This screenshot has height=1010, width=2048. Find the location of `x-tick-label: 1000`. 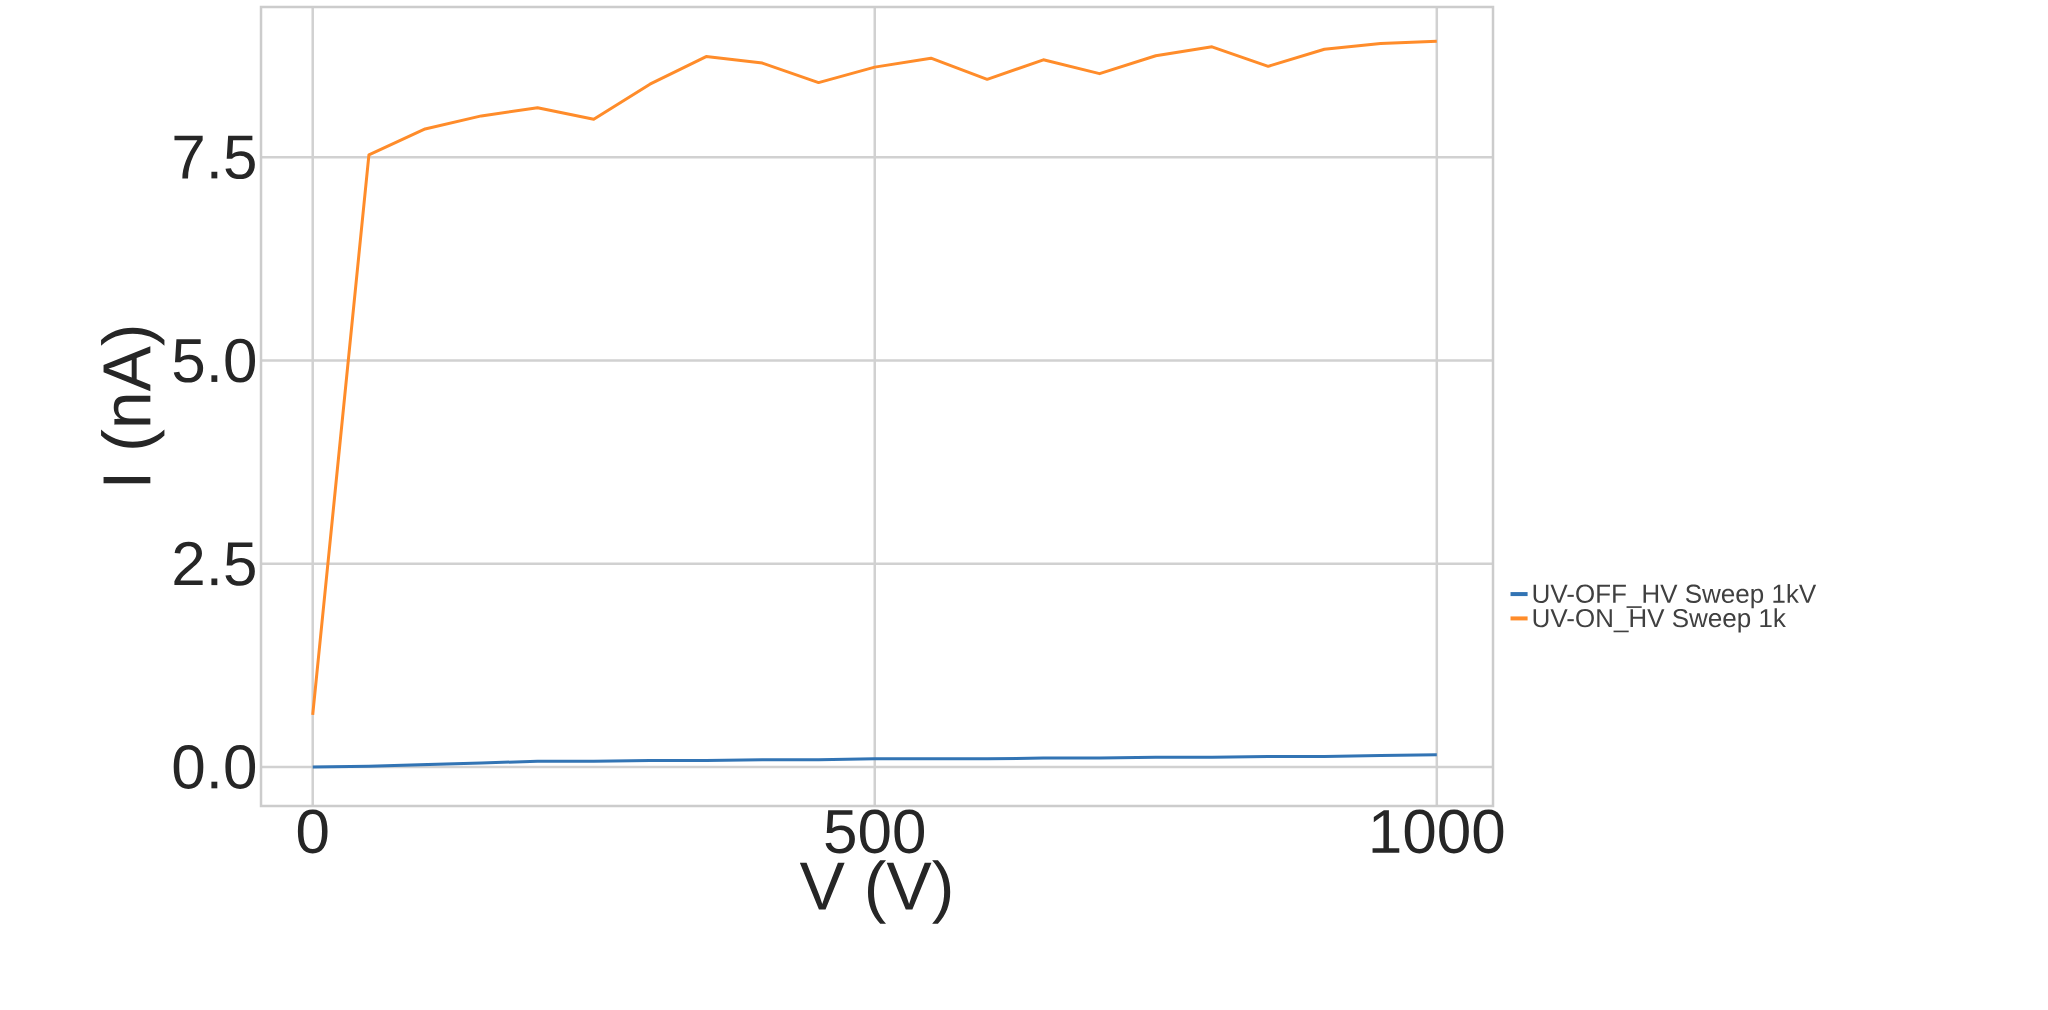

x-tick-label: 1000 is located at coordinates (1438, 831).